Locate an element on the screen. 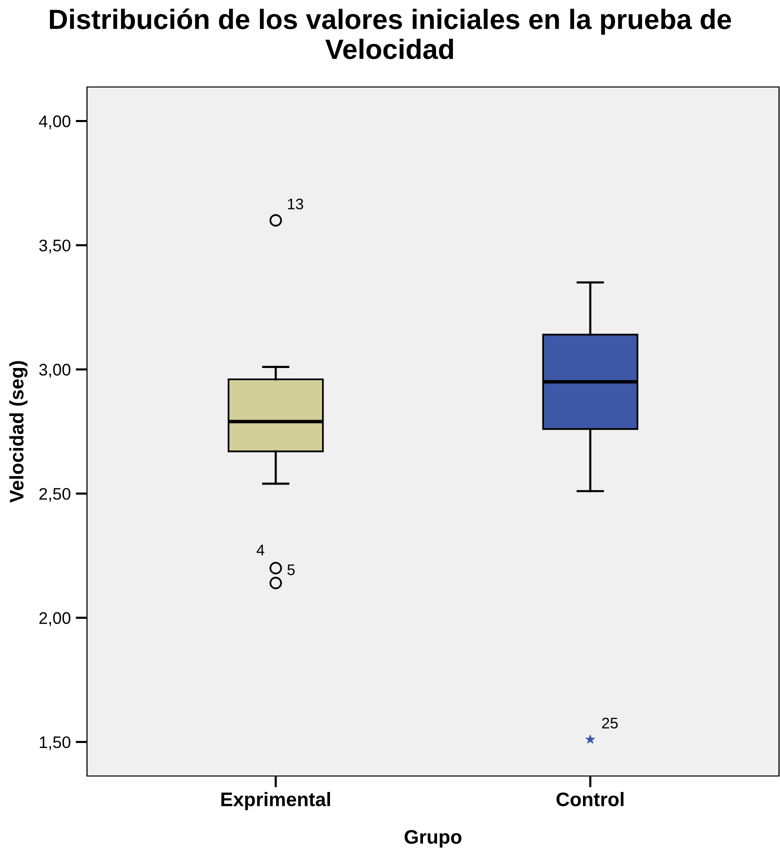  y-tick-label: 2,00 is located at coordinates (54, 619).